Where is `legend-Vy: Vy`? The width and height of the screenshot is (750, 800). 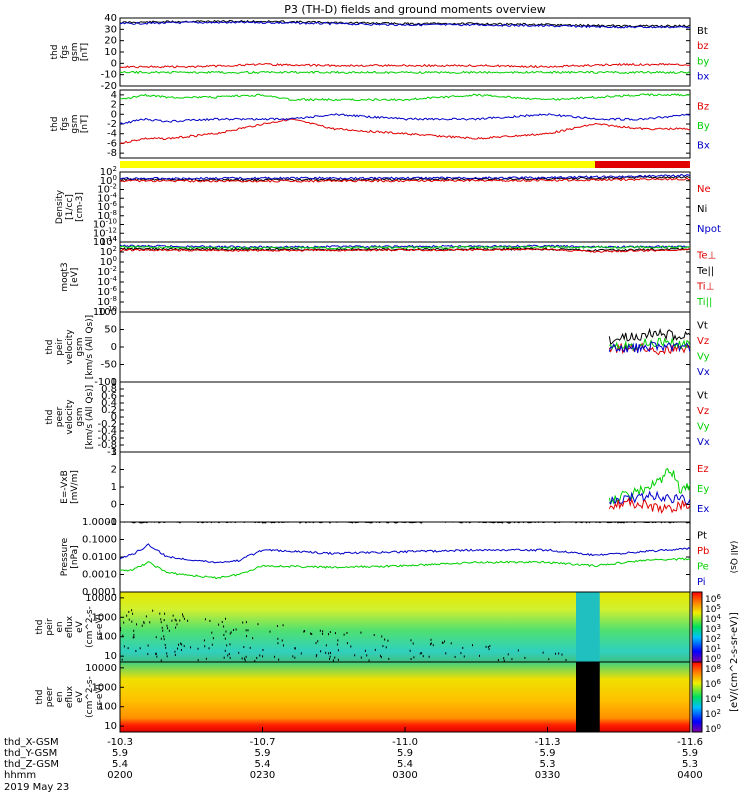 legend-Vy: Vy is located at coordinates (703, 427).